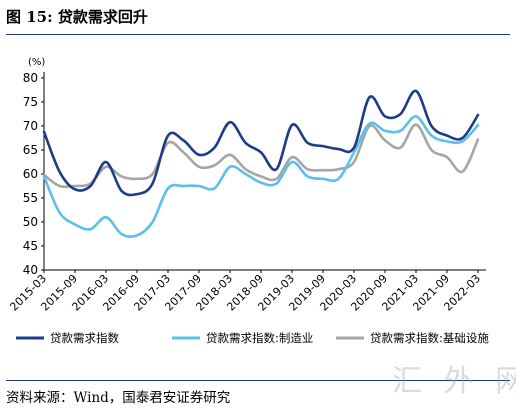 This screenshot has width=516, height=413. Describe the element at coordinates (258, 34) in the screenshot. I see `title-underline` at that location.